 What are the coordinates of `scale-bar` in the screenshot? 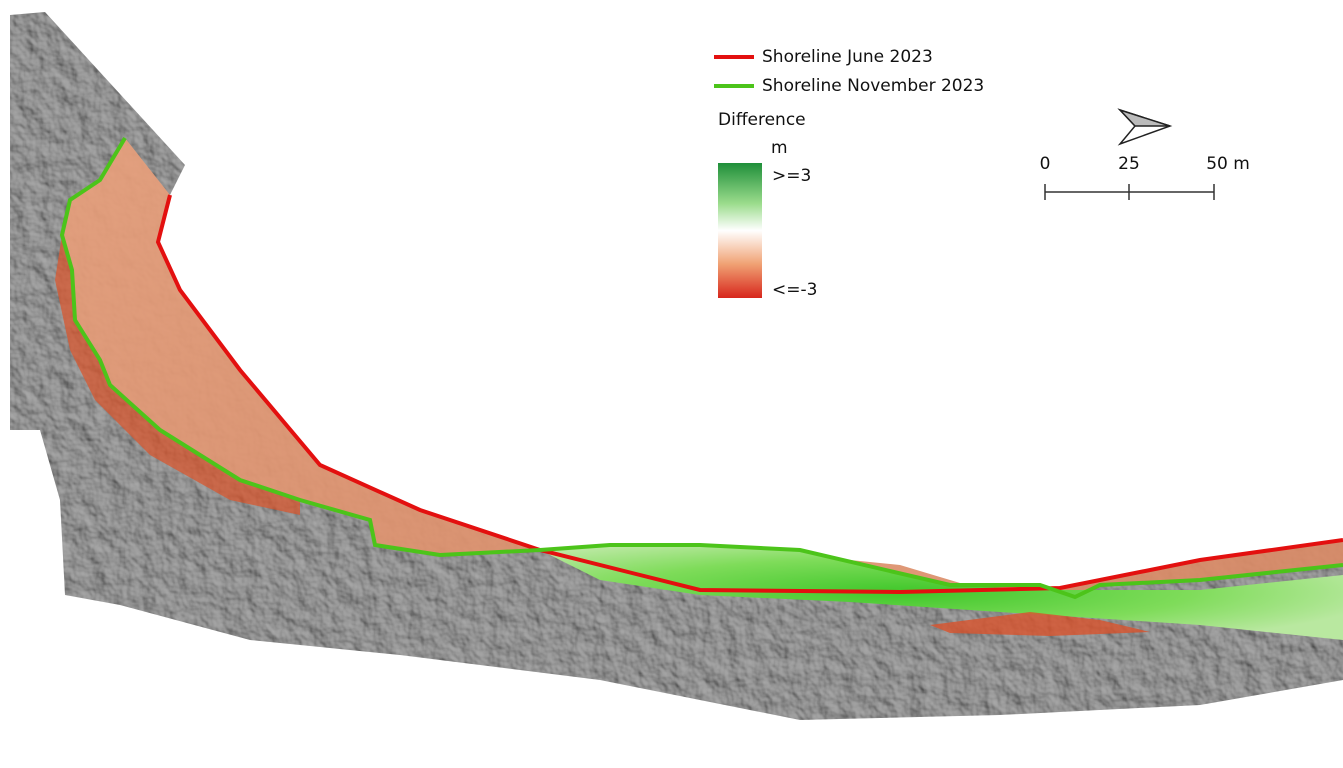 It's located at (1129, 192).